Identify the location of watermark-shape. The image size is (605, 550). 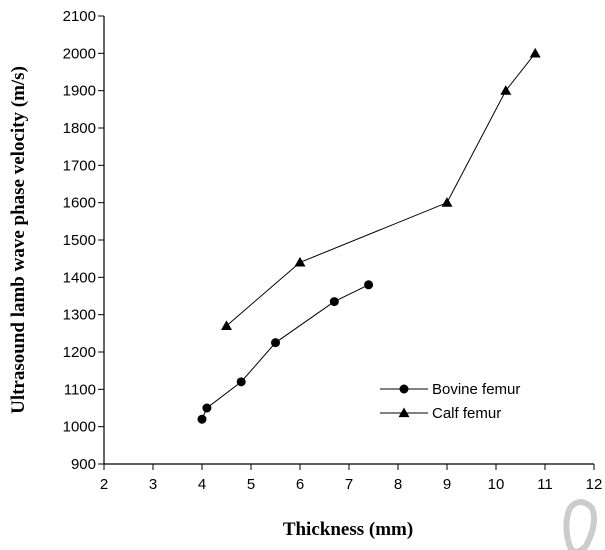
(580, 524).